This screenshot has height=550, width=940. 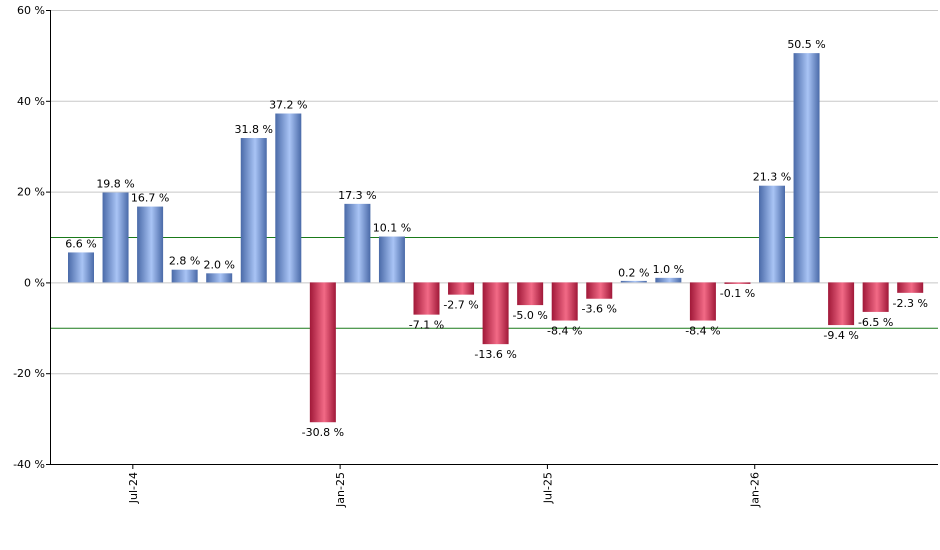 What do you see at coordinates (495, 354) in the screenshot?
I see `data-label: -13.6 %` at bounding box center [495, 354].